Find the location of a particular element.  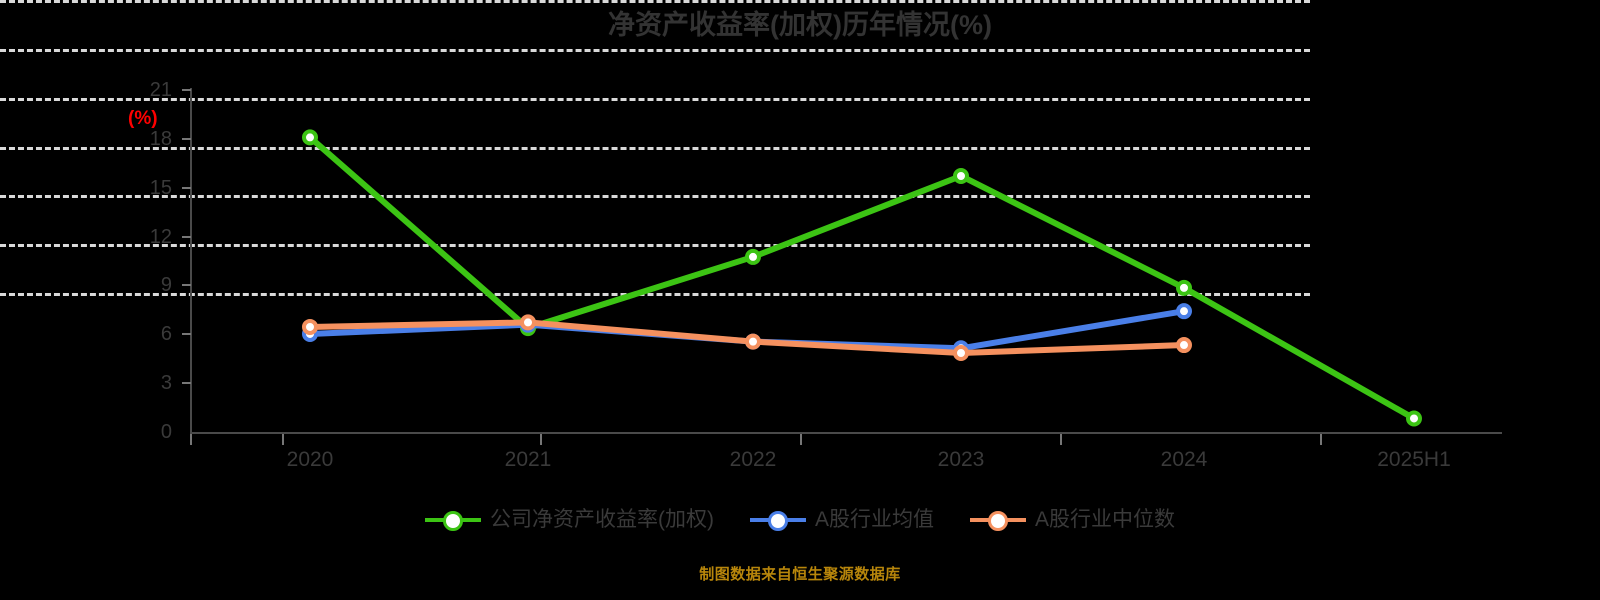

y-tick-label-15: 15 is located at coordinates (160, 187).